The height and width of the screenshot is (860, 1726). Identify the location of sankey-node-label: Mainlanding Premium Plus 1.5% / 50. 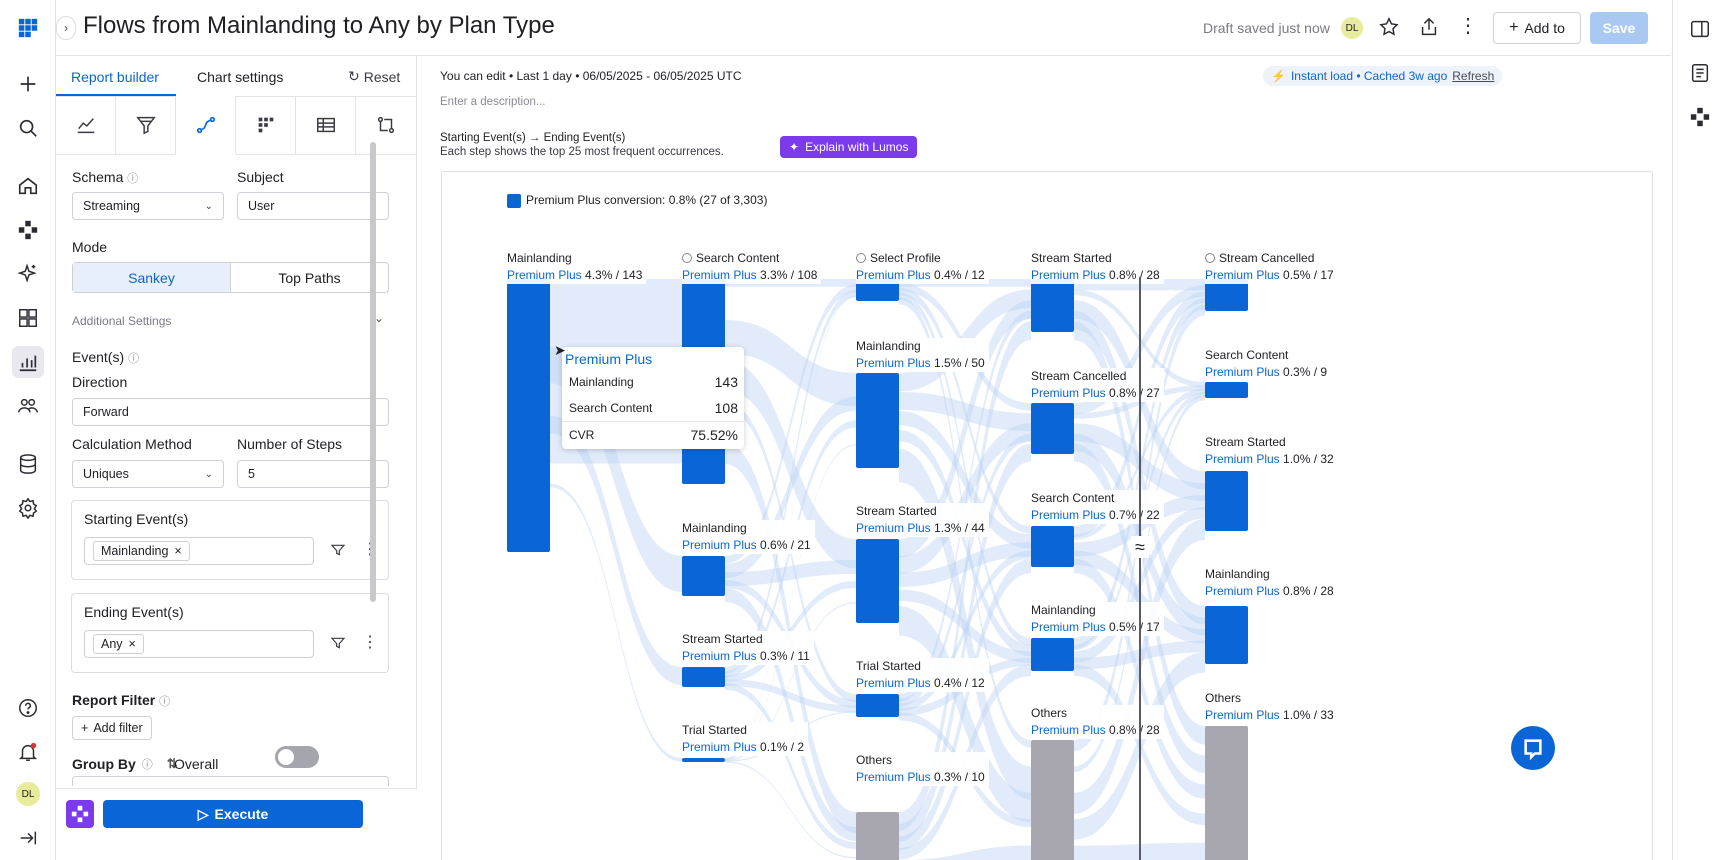
(922, 355).